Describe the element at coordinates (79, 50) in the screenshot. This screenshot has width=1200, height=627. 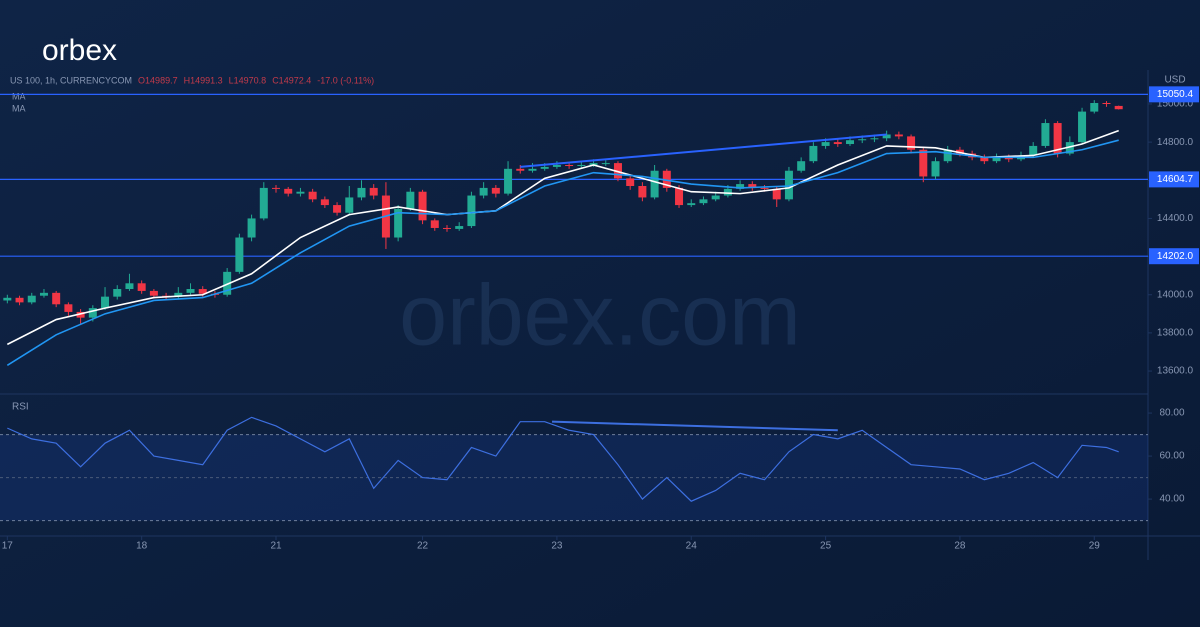
I see `logo: orbex` at that location.